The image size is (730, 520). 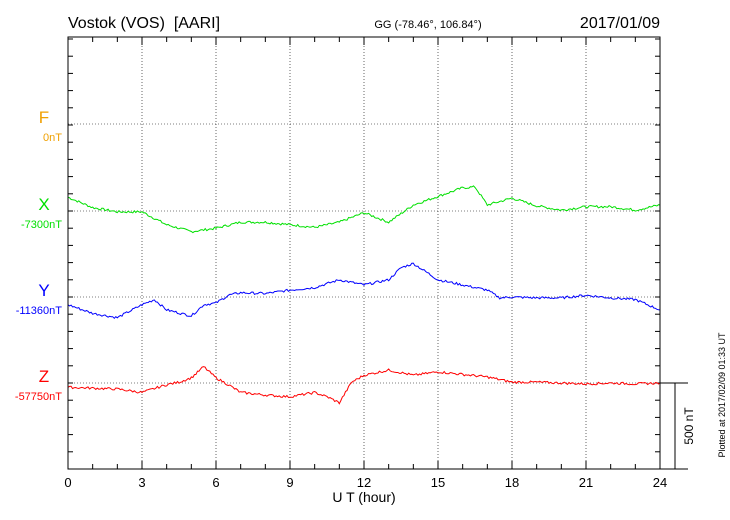 What do you see at coordinates (43, 290) in the screenshot?
I see `series-name-y: Y` at bounding box center [43, 290].